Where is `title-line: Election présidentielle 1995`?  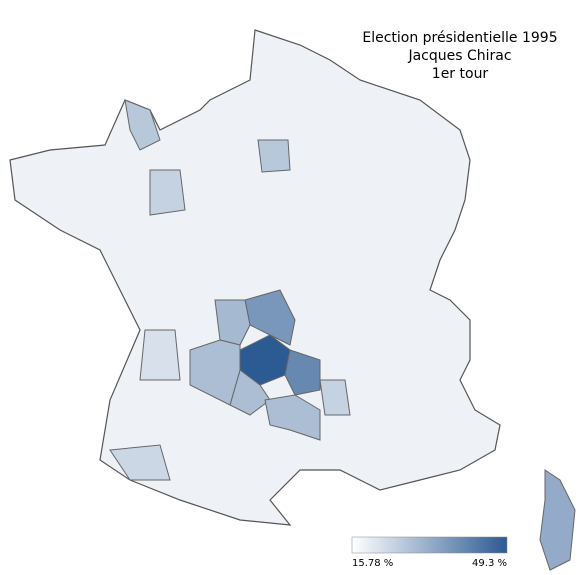 title-line: Election présidentielle 1995 is located at coordinates (459, 38).